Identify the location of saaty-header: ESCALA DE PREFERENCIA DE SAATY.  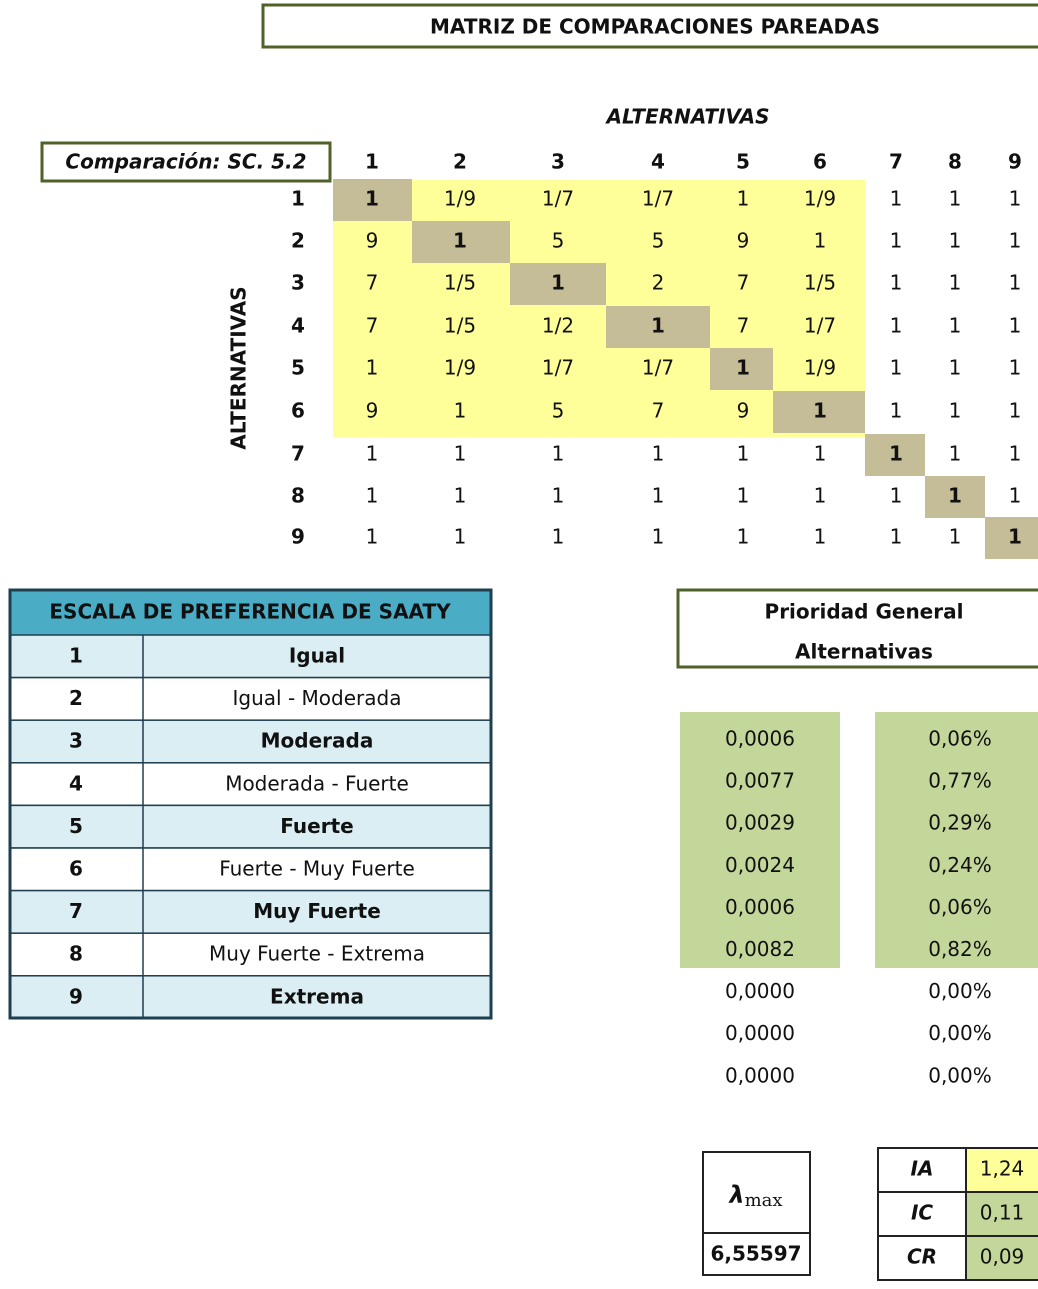
(250, 612).